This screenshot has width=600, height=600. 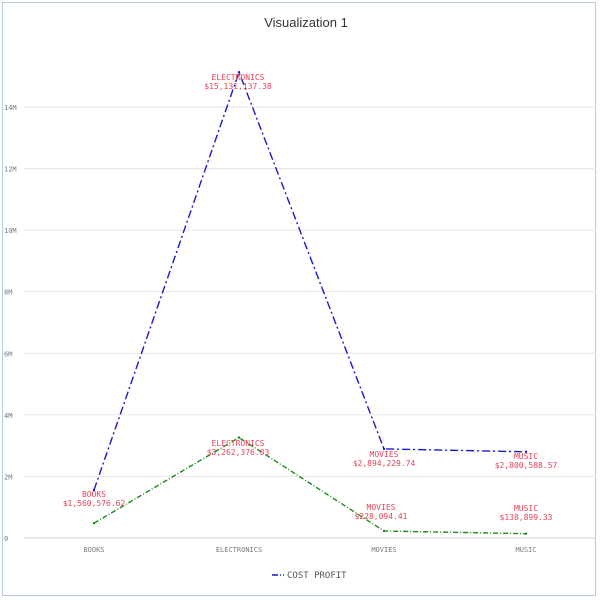 I want to click on data-label-value: $1,560,576.62, so click(x=94, y=503).